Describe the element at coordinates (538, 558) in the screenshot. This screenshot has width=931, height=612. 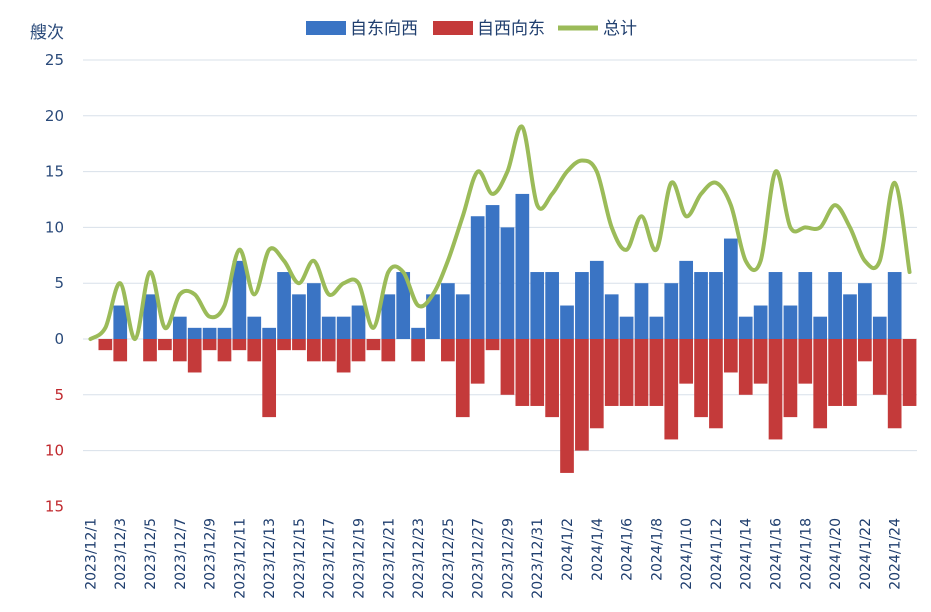
I see `x-tick-label: 2023/12/31` at that location.